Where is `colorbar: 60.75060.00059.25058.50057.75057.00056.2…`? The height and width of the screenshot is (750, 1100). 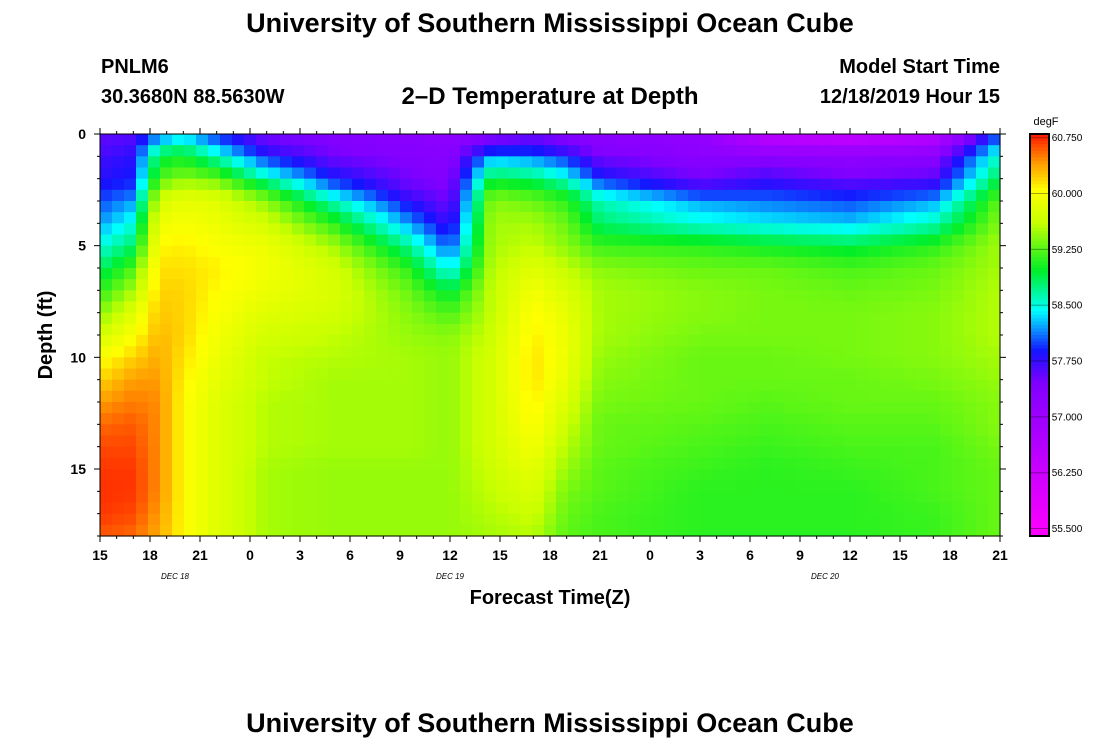
colorbar: 60.75060.00059.25058.50057.75057.00056.2… is located at coordinates (1056, 335).